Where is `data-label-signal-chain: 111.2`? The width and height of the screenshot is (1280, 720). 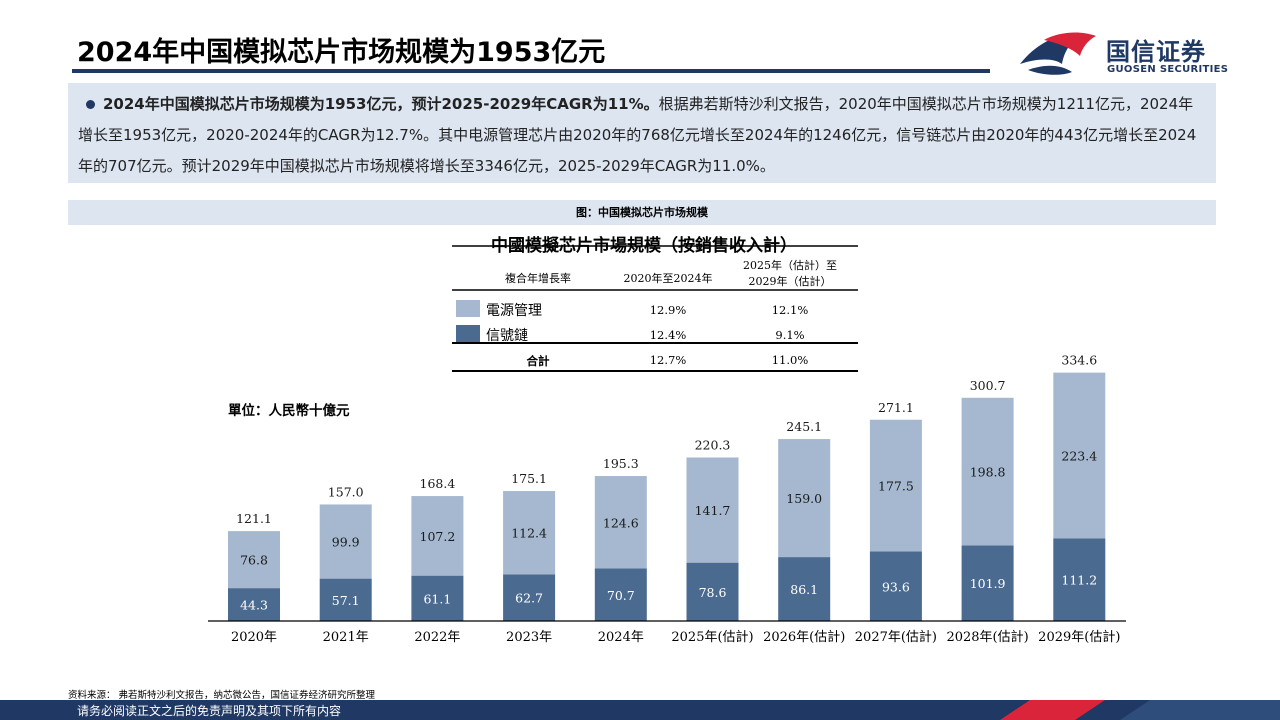
data-label-signal-chain: 111.2 is located at coordinates (1079, 580).